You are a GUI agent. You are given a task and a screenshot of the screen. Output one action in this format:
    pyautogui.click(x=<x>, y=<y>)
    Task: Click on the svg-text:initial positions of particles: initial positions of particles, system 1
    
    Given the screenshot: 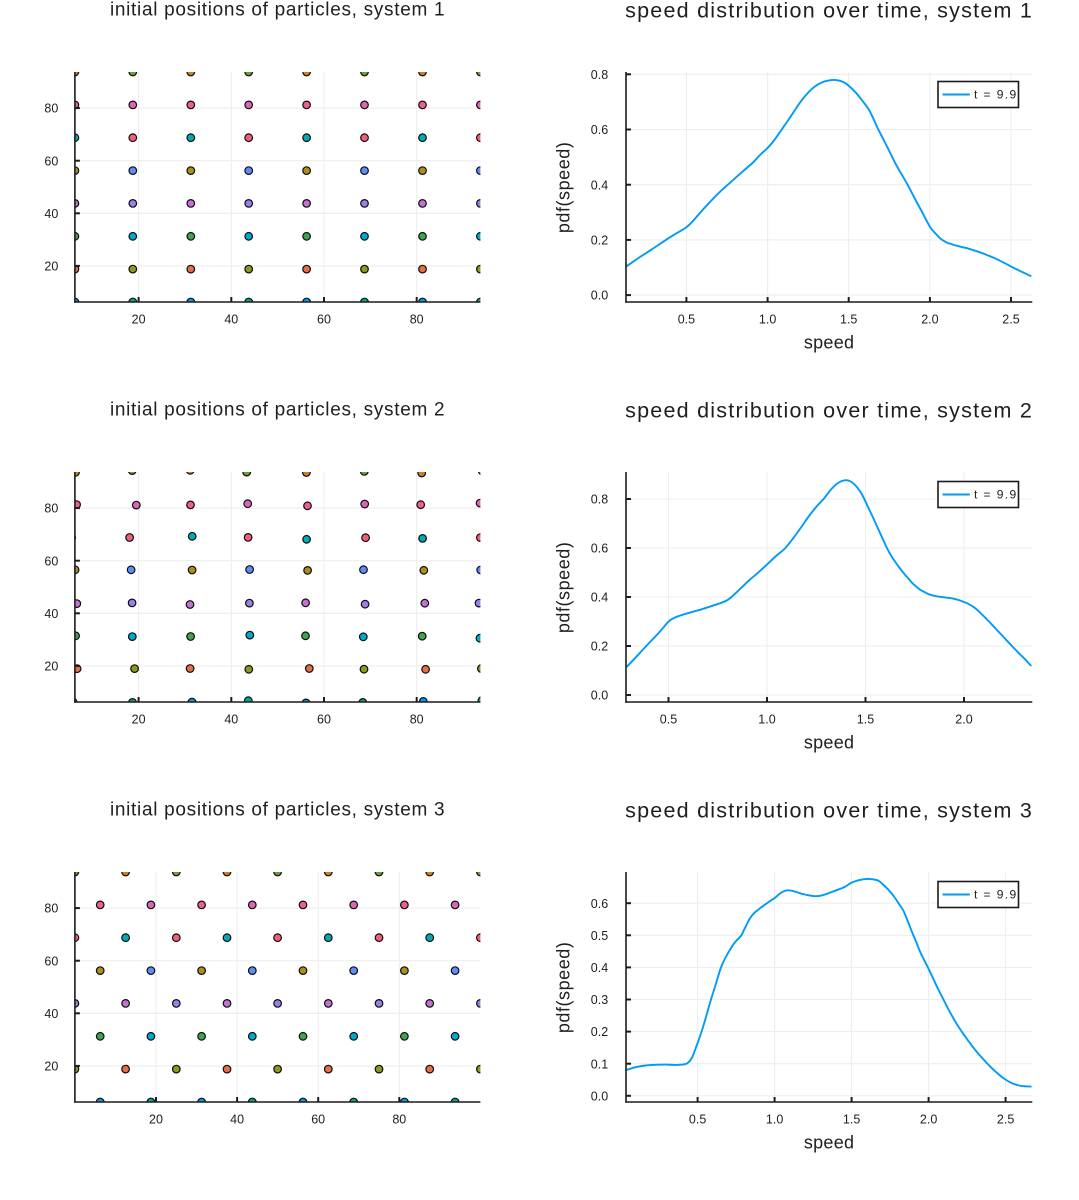 What is the action you would take?
    pyautogui.click(x=277, y=10)
    